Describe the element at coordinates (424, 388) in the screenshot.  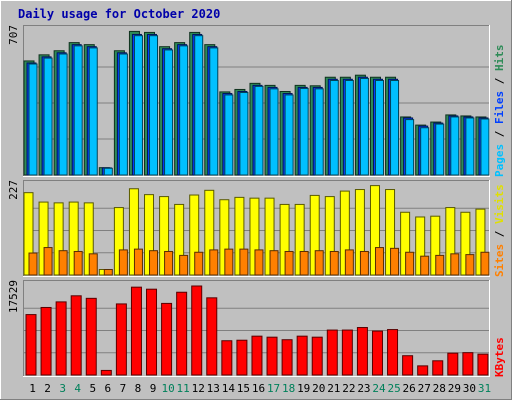
I see `day-label: 27` at that location.